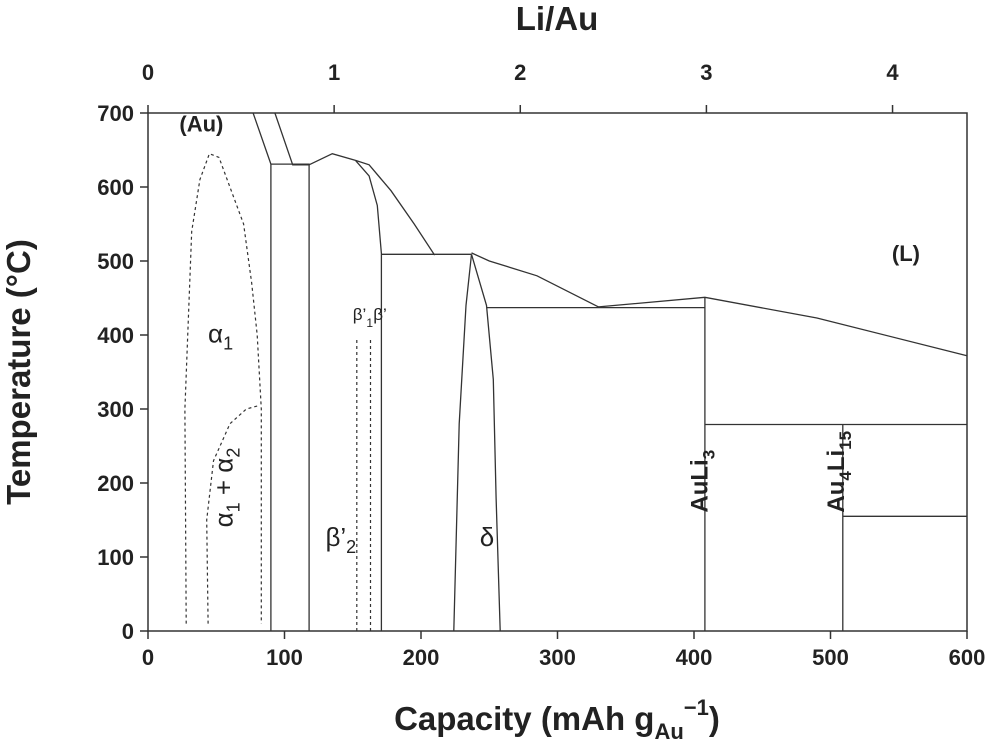 The width and height of the screenshot is (997, 746). Describe the element at coordinates (421, 657) in the screenshot. I see `x-tick-label: 200` at that location.